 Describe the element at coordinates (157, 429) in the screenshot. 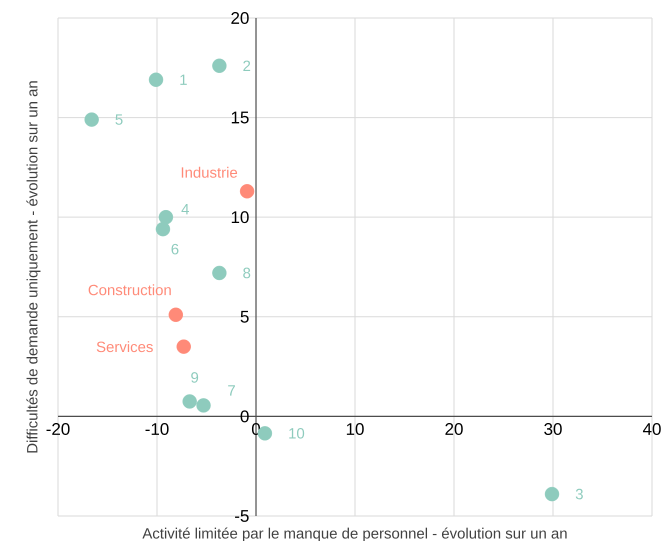

I see `x-tick-label: -10` at that location.